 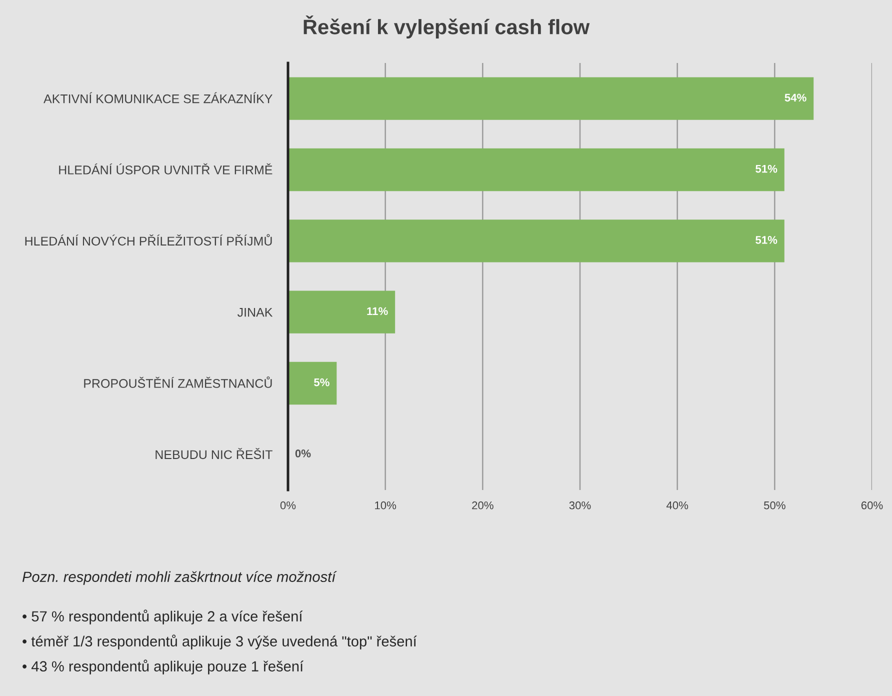 What do you see at coordinates (288, 505) in the screenshot?
I see `x-tick-label: 0%` at bounding box center [288, 505].